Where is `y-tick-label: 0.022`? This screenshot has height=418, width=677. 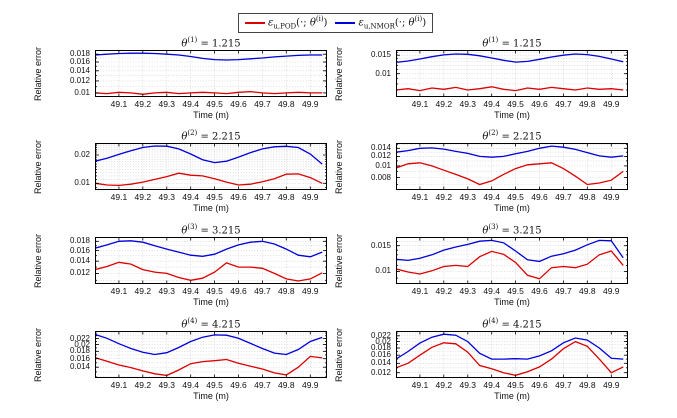
y-tick-label: 0.022 is located at coordinates (79, 338).